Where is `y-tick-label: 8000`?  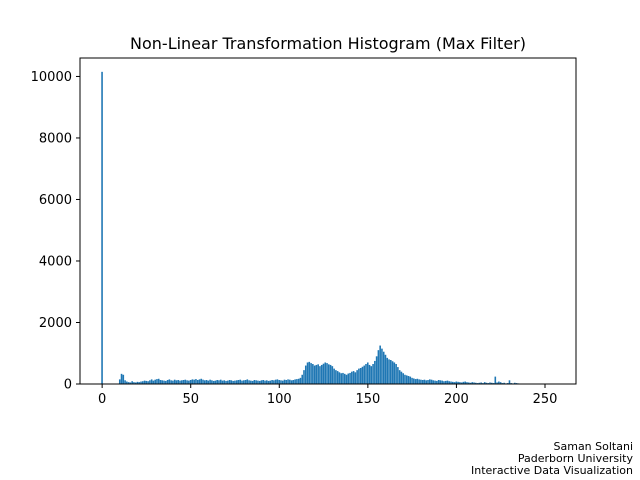
y-tick-label: 8000 is located at coordinates (55, 138).